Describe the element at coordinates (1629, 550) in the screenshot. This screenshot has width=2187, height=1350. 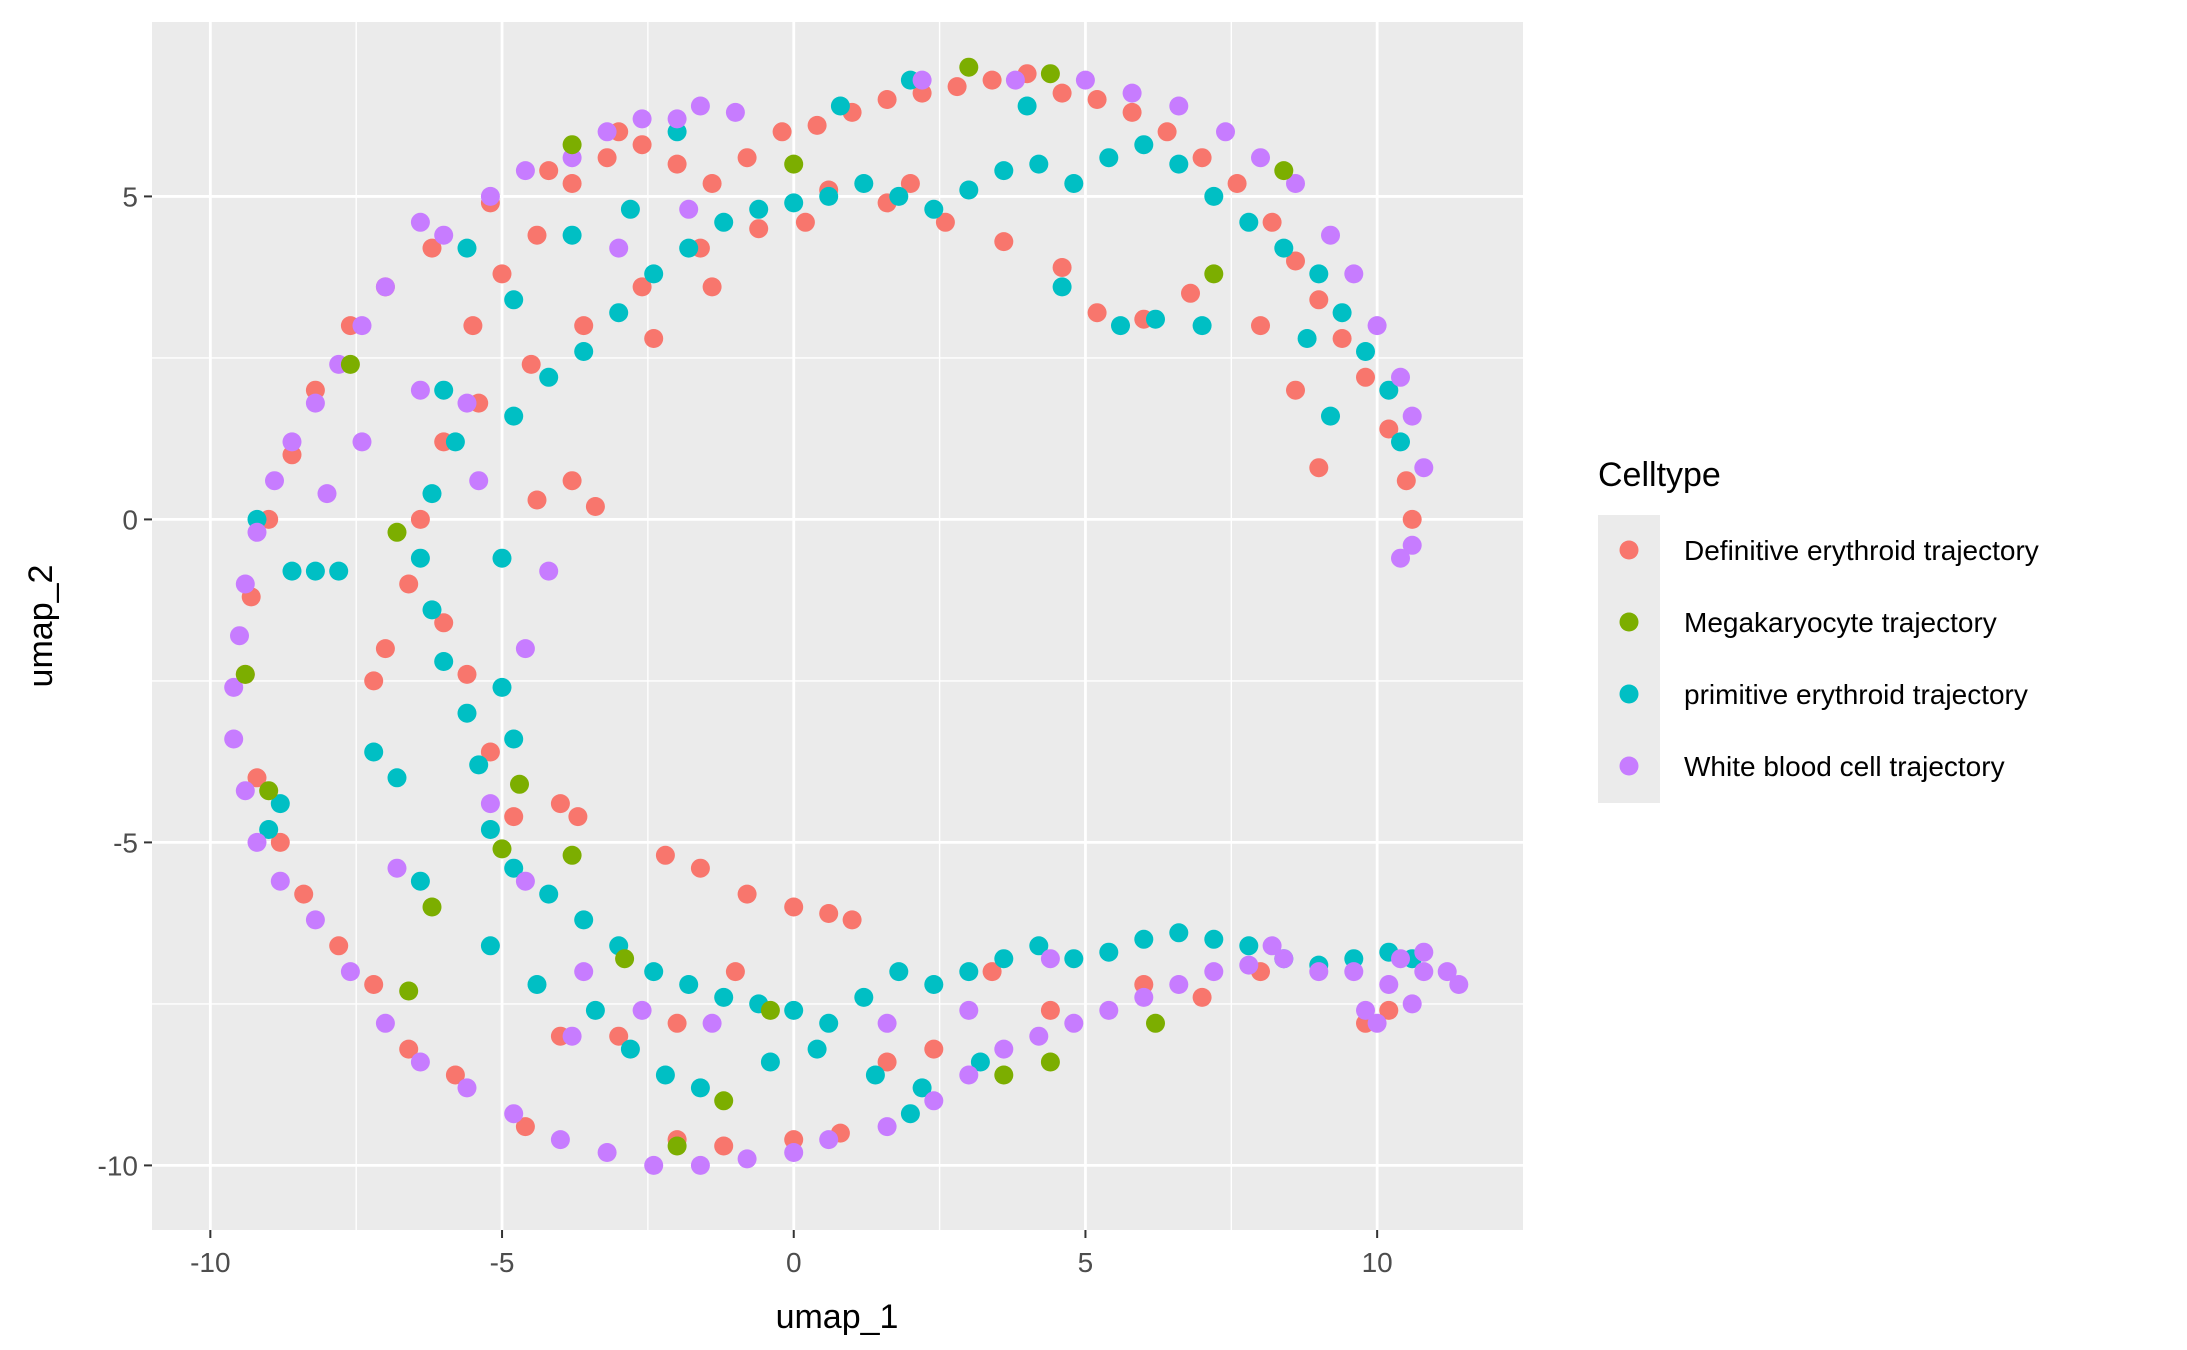
I see `legend-key` at that location.